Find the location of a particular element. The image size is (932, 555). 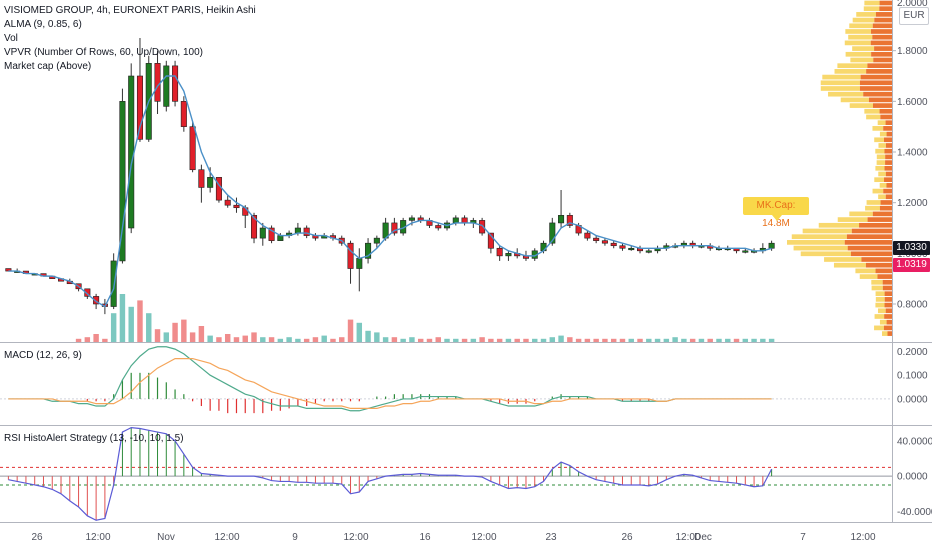

macd-pane-title: MACD (12, 26, 9) is located at coordinates (43, 355).